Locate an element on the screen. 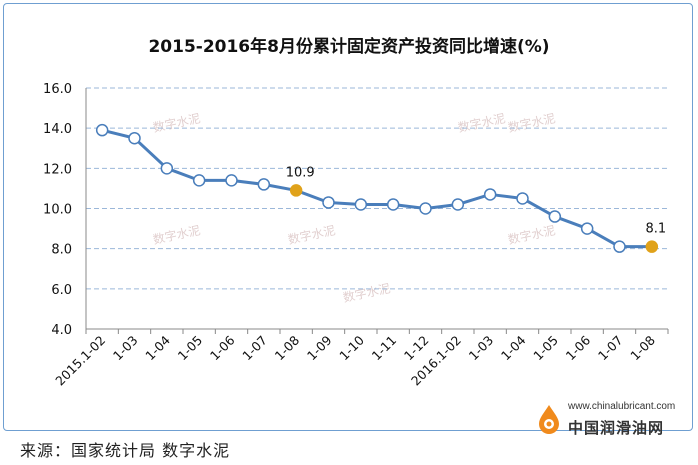  x-tick-label: 1-11 is located at coordinates (384, 348).